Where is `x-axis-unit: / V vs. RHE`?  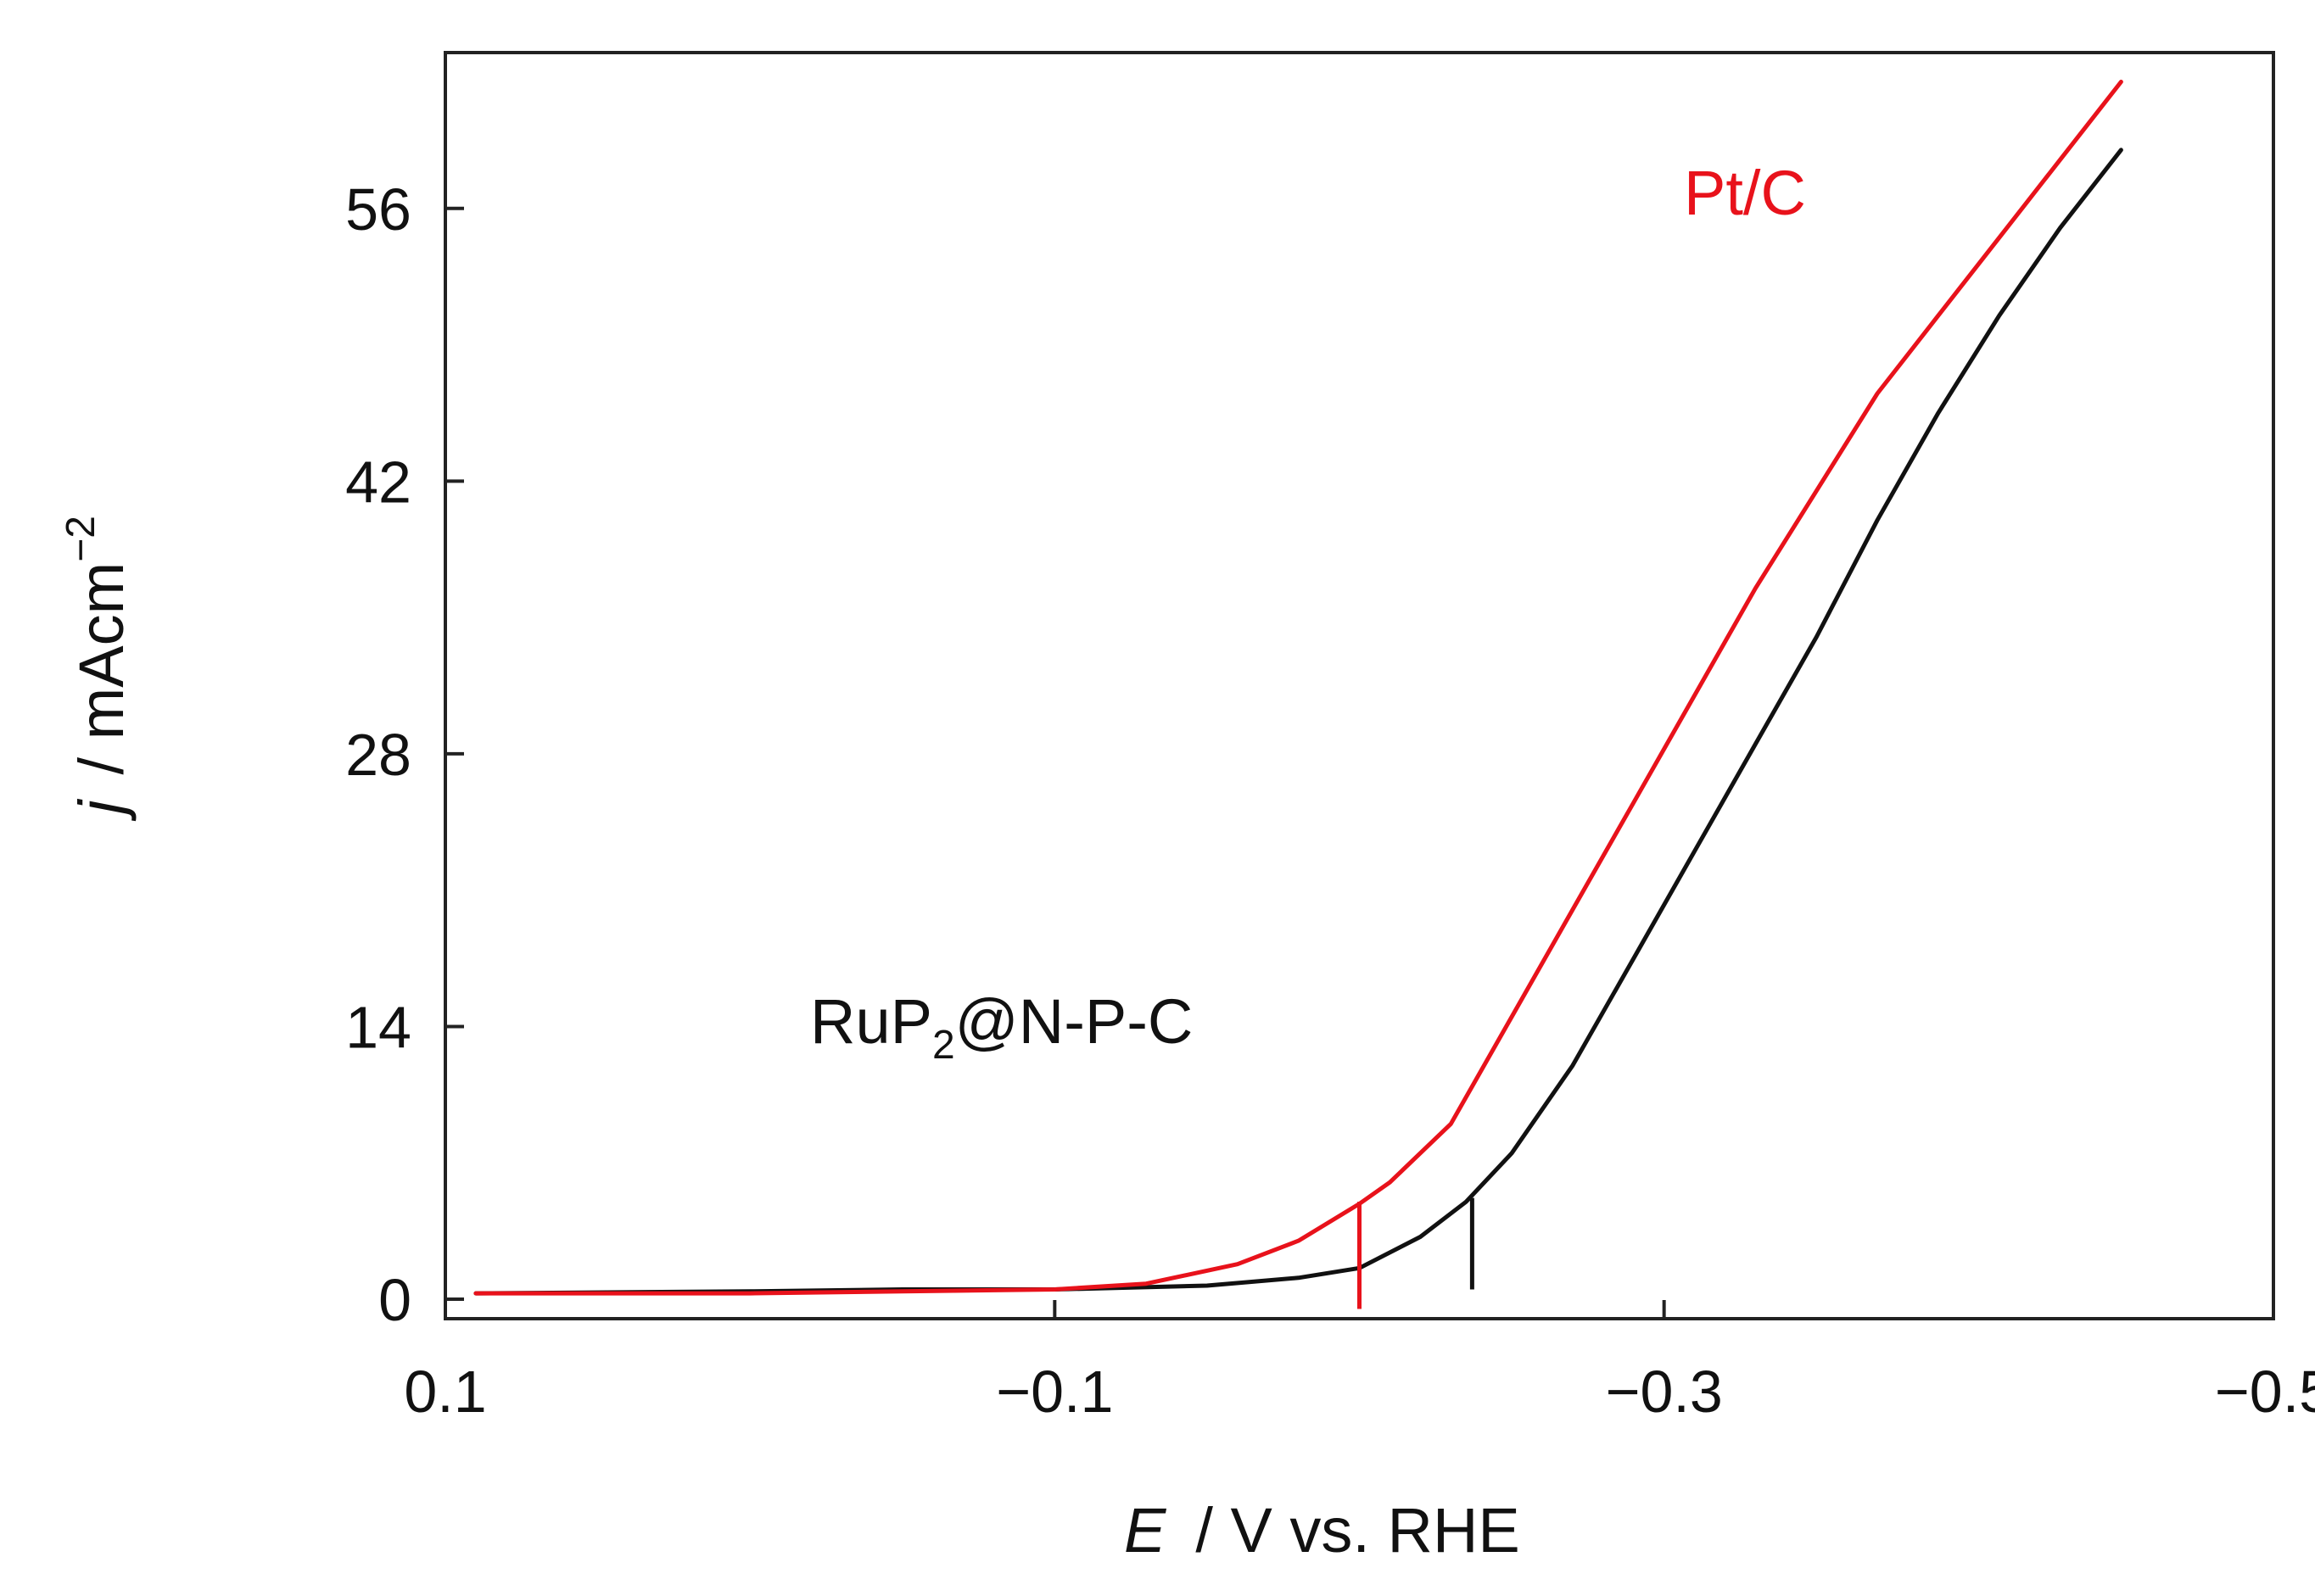 x-axis-unit: / V vs. RHE is located at coordinates (1357, 1530).